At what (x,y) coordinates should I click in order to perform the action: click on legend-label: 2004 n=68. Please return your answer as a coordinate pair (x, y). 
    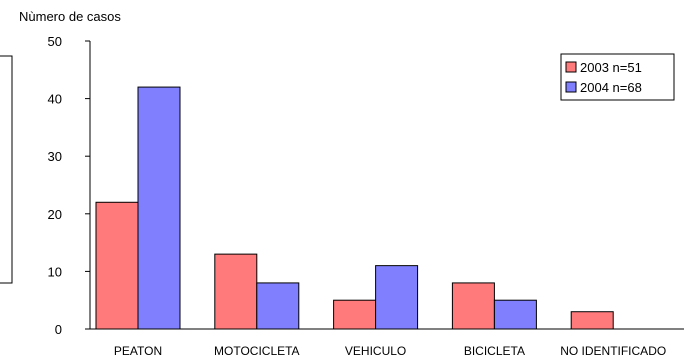
    Looking at the image, I should click on (611, 87).